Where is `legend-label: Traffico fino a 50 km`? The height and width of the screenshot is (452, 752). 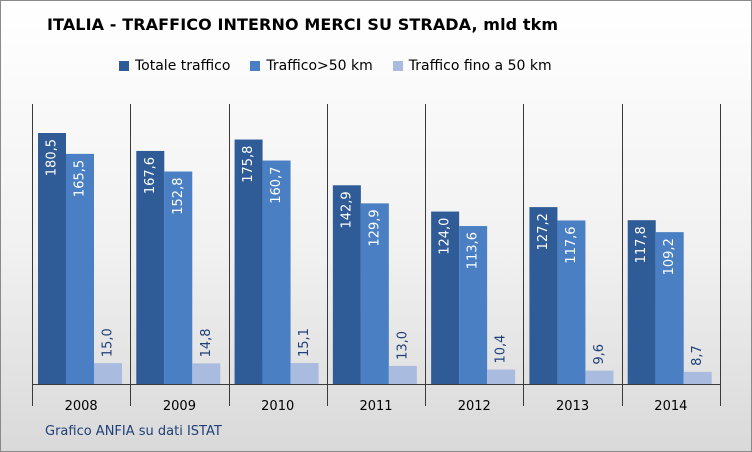
legend-label: Traffico fino a 50 km is located at coordinates (480, 66).